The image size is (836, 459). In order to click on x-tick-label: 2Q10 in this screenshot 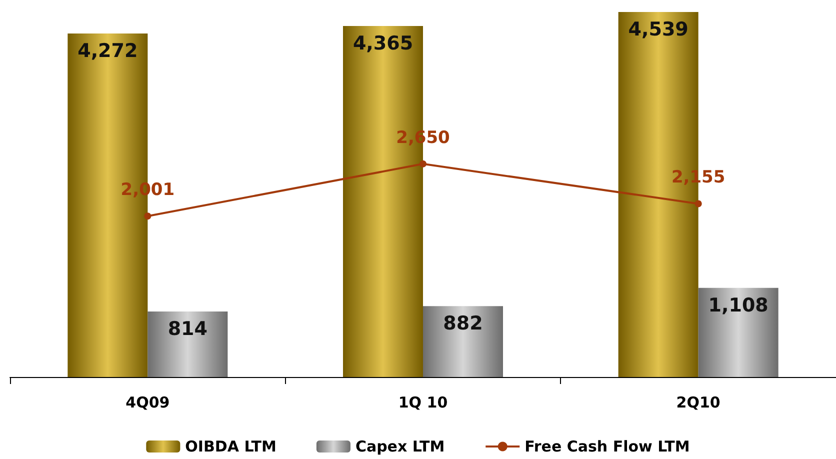, I will do `click(698, 403)`.